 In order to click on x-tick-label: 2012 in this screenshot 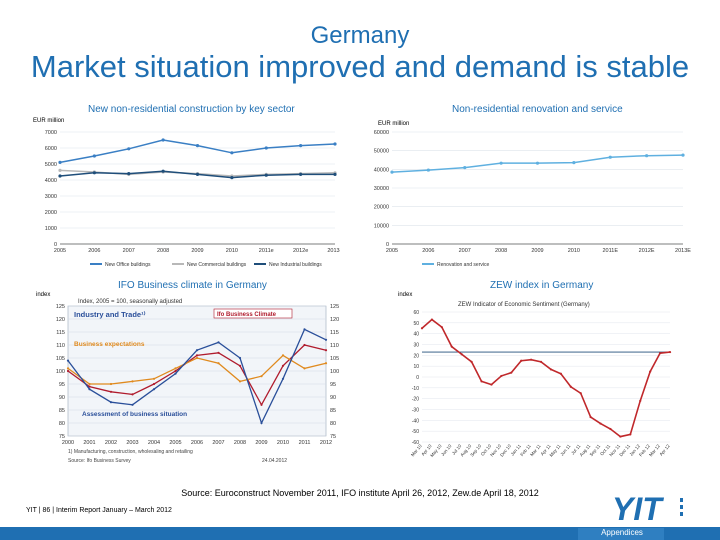, I will do `click(326, 443)`.